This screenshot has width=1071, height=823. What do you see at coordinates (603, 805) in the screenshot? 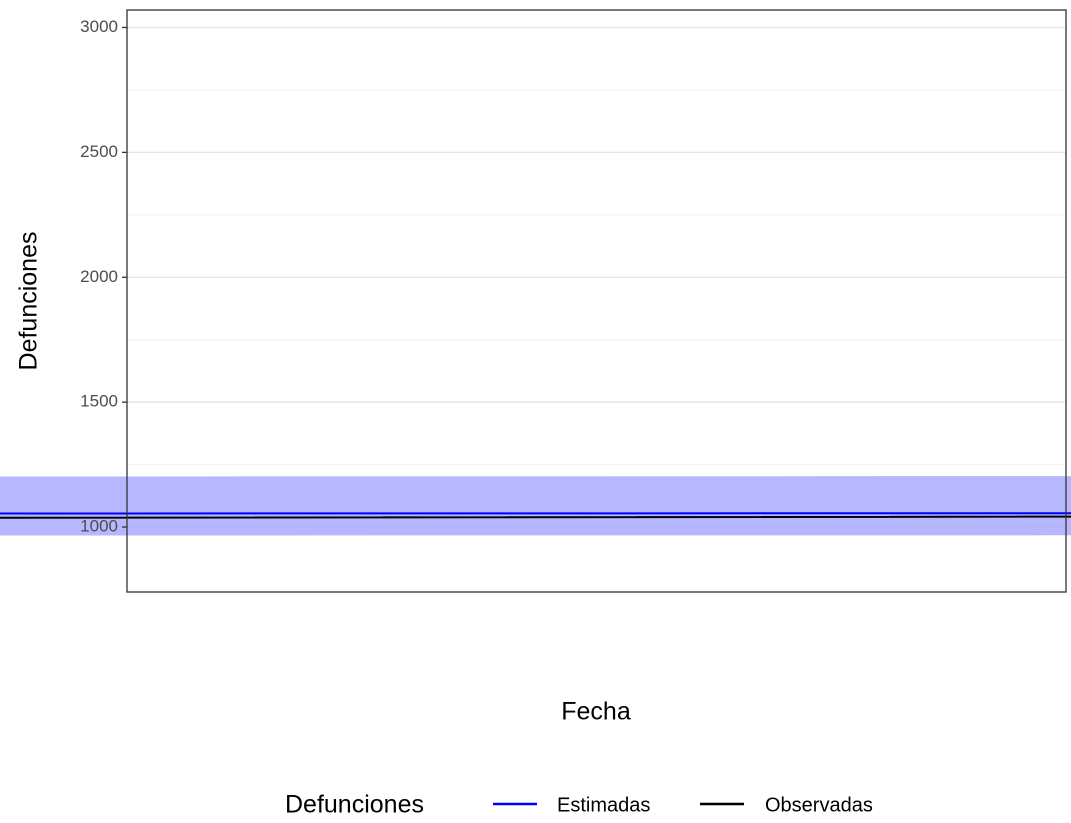
I see `legend-label: Estimadas` at bounding box center [603, 805].